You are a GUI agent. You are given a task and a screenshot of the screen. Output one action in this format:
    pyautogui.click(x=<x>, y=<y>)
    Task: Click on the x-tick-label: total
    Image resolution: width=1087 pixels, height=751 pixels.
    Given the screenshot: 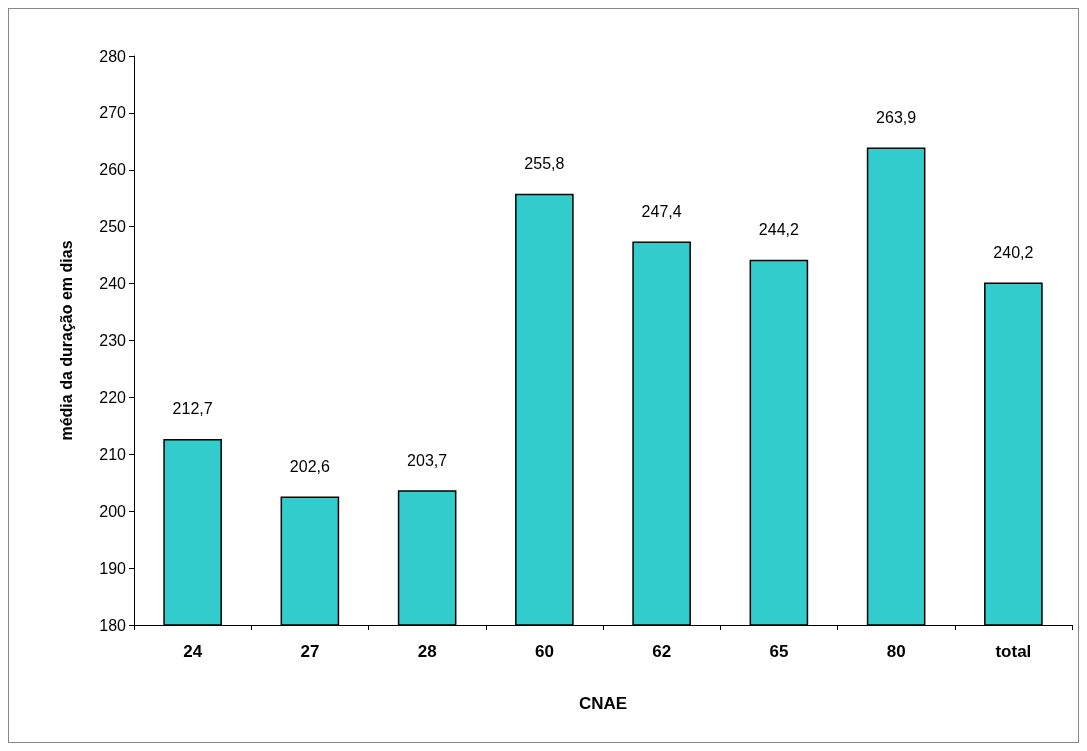 What is the action you would take?
    pyautogui.click(x=1013, y=651)
    